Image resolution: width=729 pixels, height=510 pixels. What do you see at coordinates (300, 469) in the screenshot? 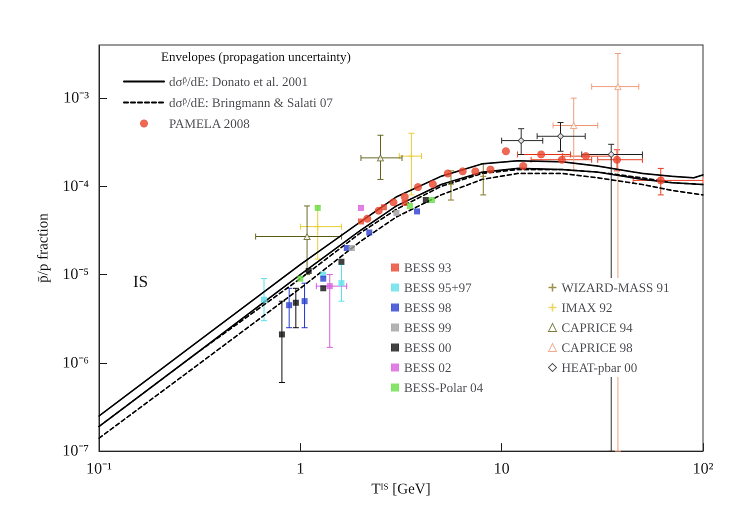
I see `x-tick-label: 1` at bounding box center [300, 469].